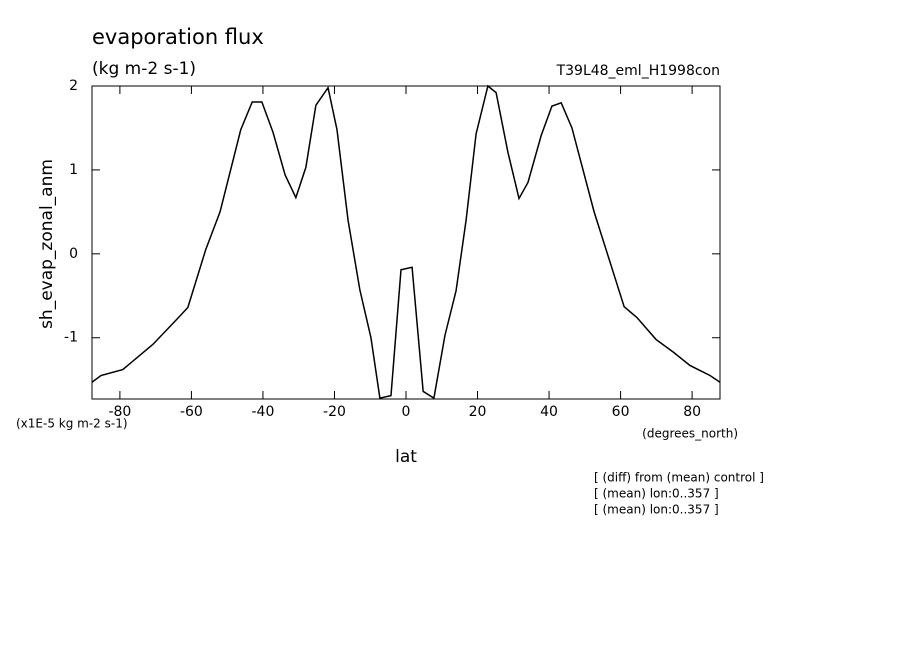 This screenshot has height=654, width=904. I want to click on x-tick-label: 0, so click(406, 412).